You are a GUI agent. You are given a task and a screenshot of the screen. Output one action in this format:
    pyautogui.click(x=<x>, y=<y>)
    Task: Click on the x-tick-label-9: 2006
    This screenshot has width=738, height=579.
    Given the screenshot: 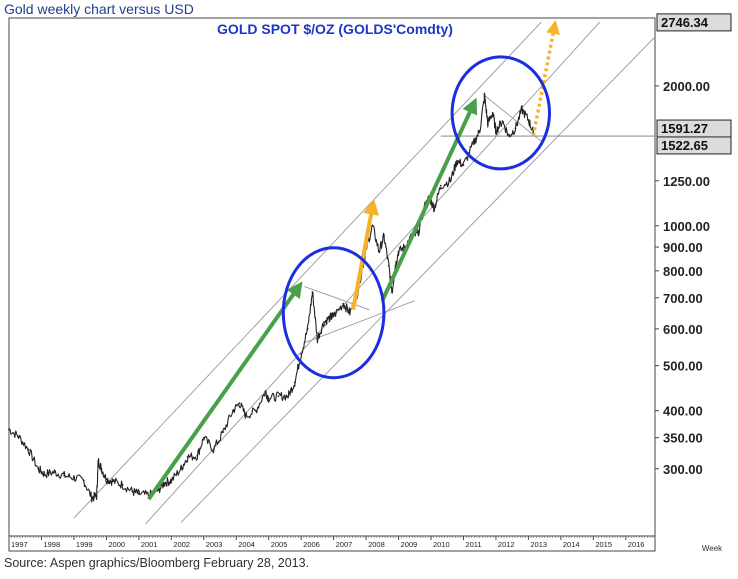 What is the action you would take?
    pyautogui.click(x=311, y=544)
    